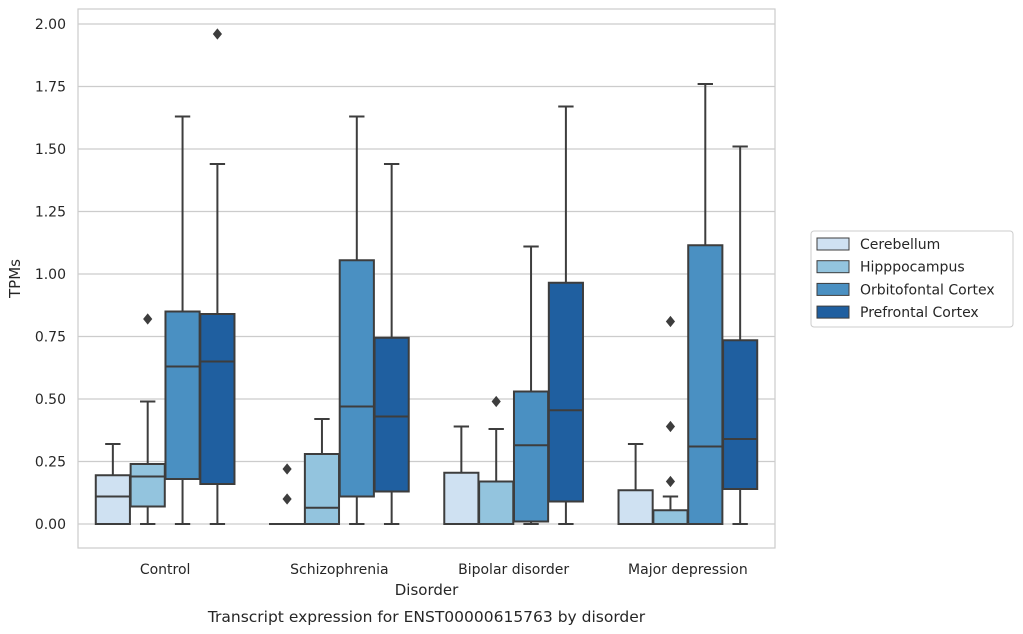 Image resolution: width=1023 pixels, height=634 pixels. I want to click on box-orbitofontal-cortex, so click(705, 304).